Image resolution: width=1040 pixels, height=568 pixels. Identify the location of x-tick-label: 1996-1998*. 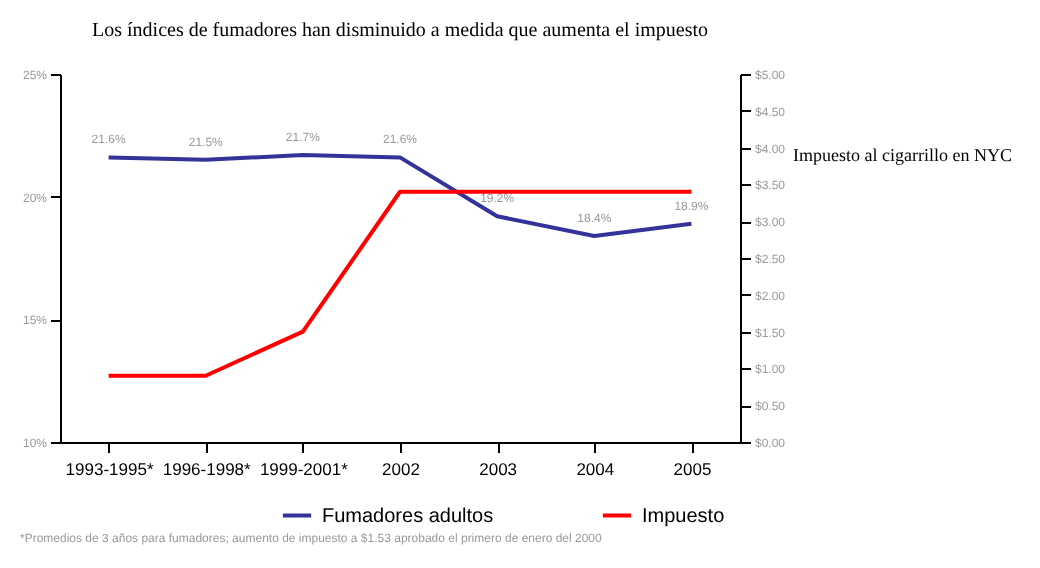
(207, 469).